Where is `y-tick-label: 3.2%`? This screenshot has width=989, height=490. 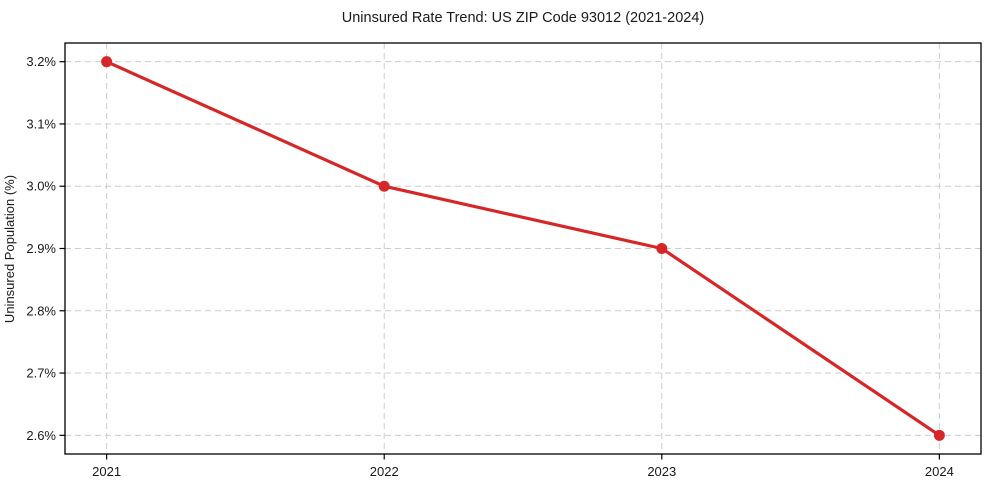 y-tick-label: 3.2% is located at coordinates (41, 61).